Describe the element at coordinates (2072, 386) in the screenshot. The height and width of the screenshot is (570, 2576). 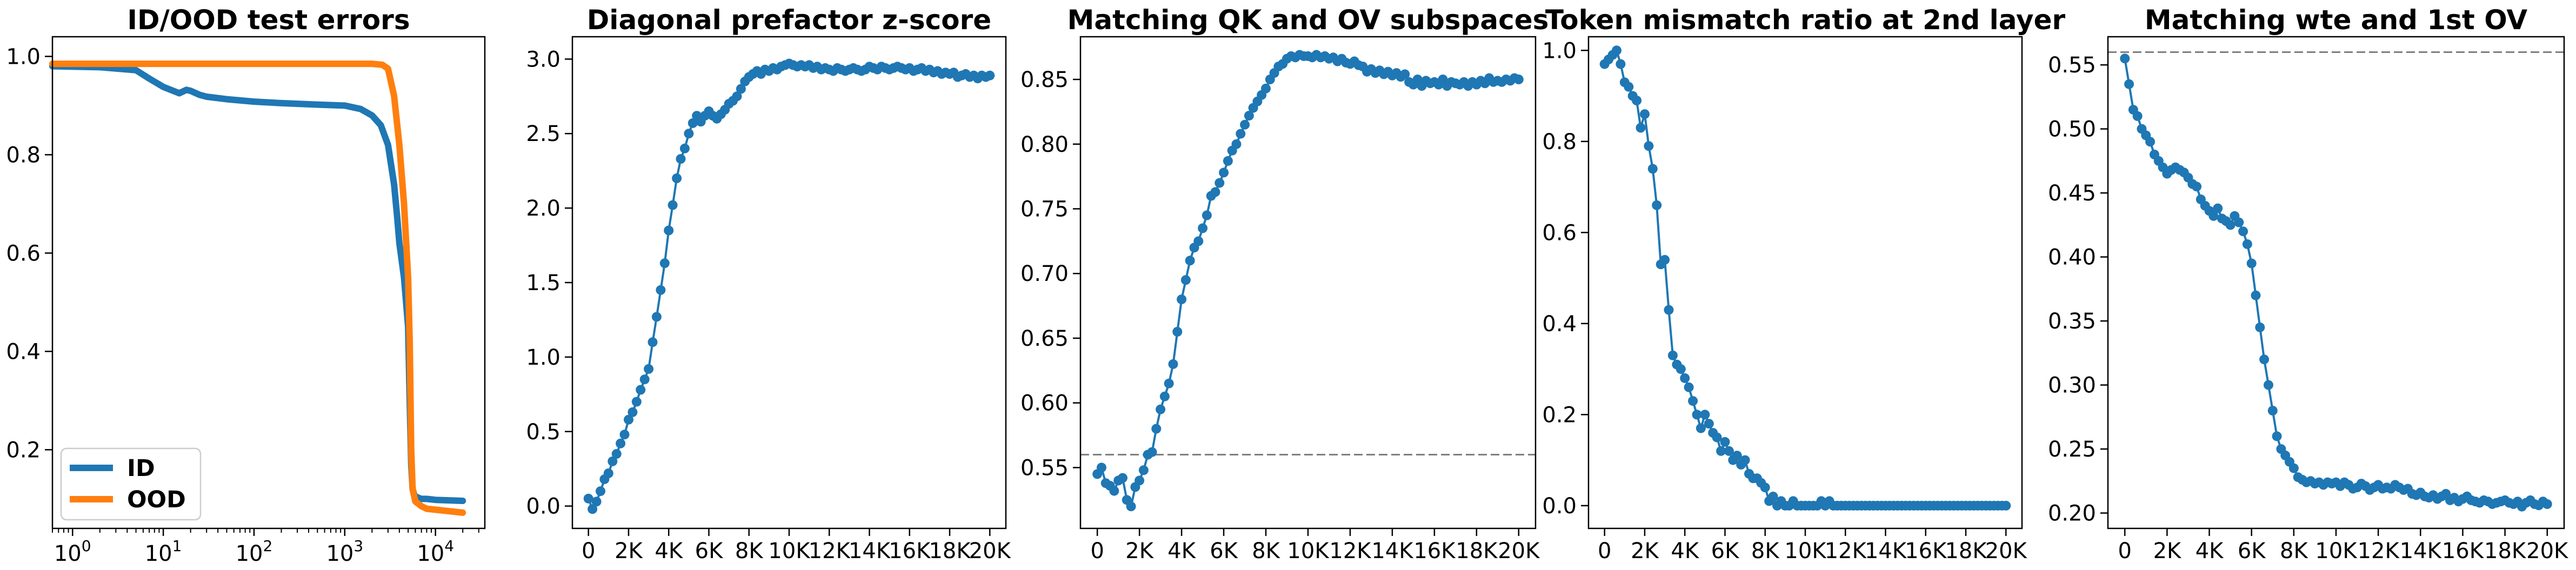
I see `y-tick-label: 0.30` at that location.